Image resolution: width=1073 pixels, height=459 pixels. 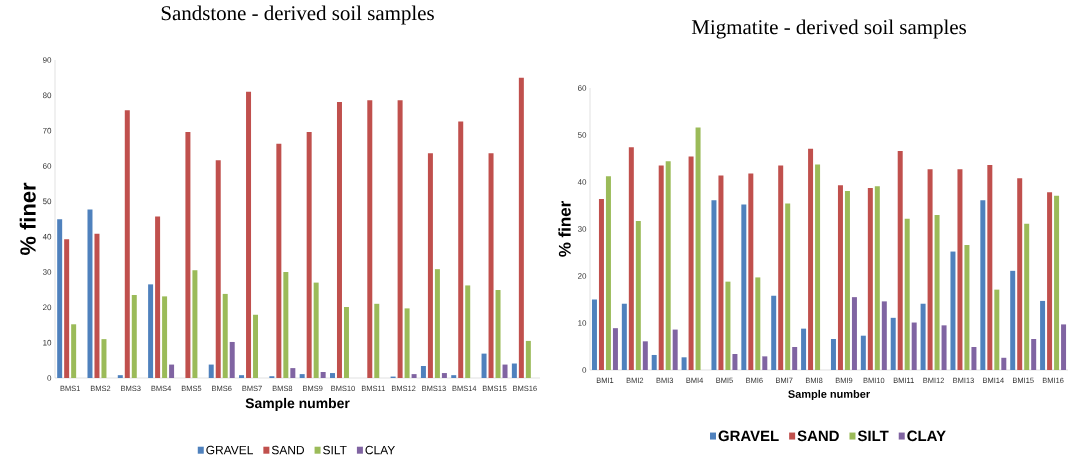 I want to click on chart-title: Sandstone - derived soil samples, so click(x=297, y=15).